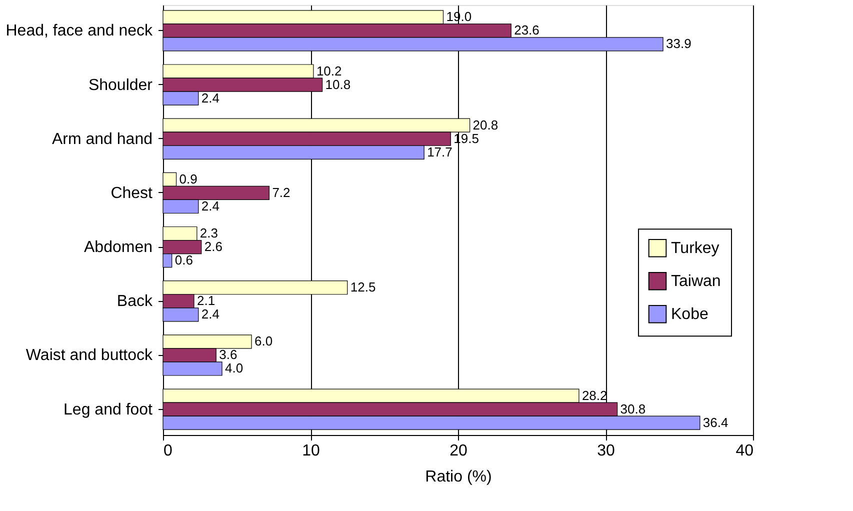  Describe the element at coordinates (363, 287) in the screenshot. I see `data-label: 12.5` at that location.